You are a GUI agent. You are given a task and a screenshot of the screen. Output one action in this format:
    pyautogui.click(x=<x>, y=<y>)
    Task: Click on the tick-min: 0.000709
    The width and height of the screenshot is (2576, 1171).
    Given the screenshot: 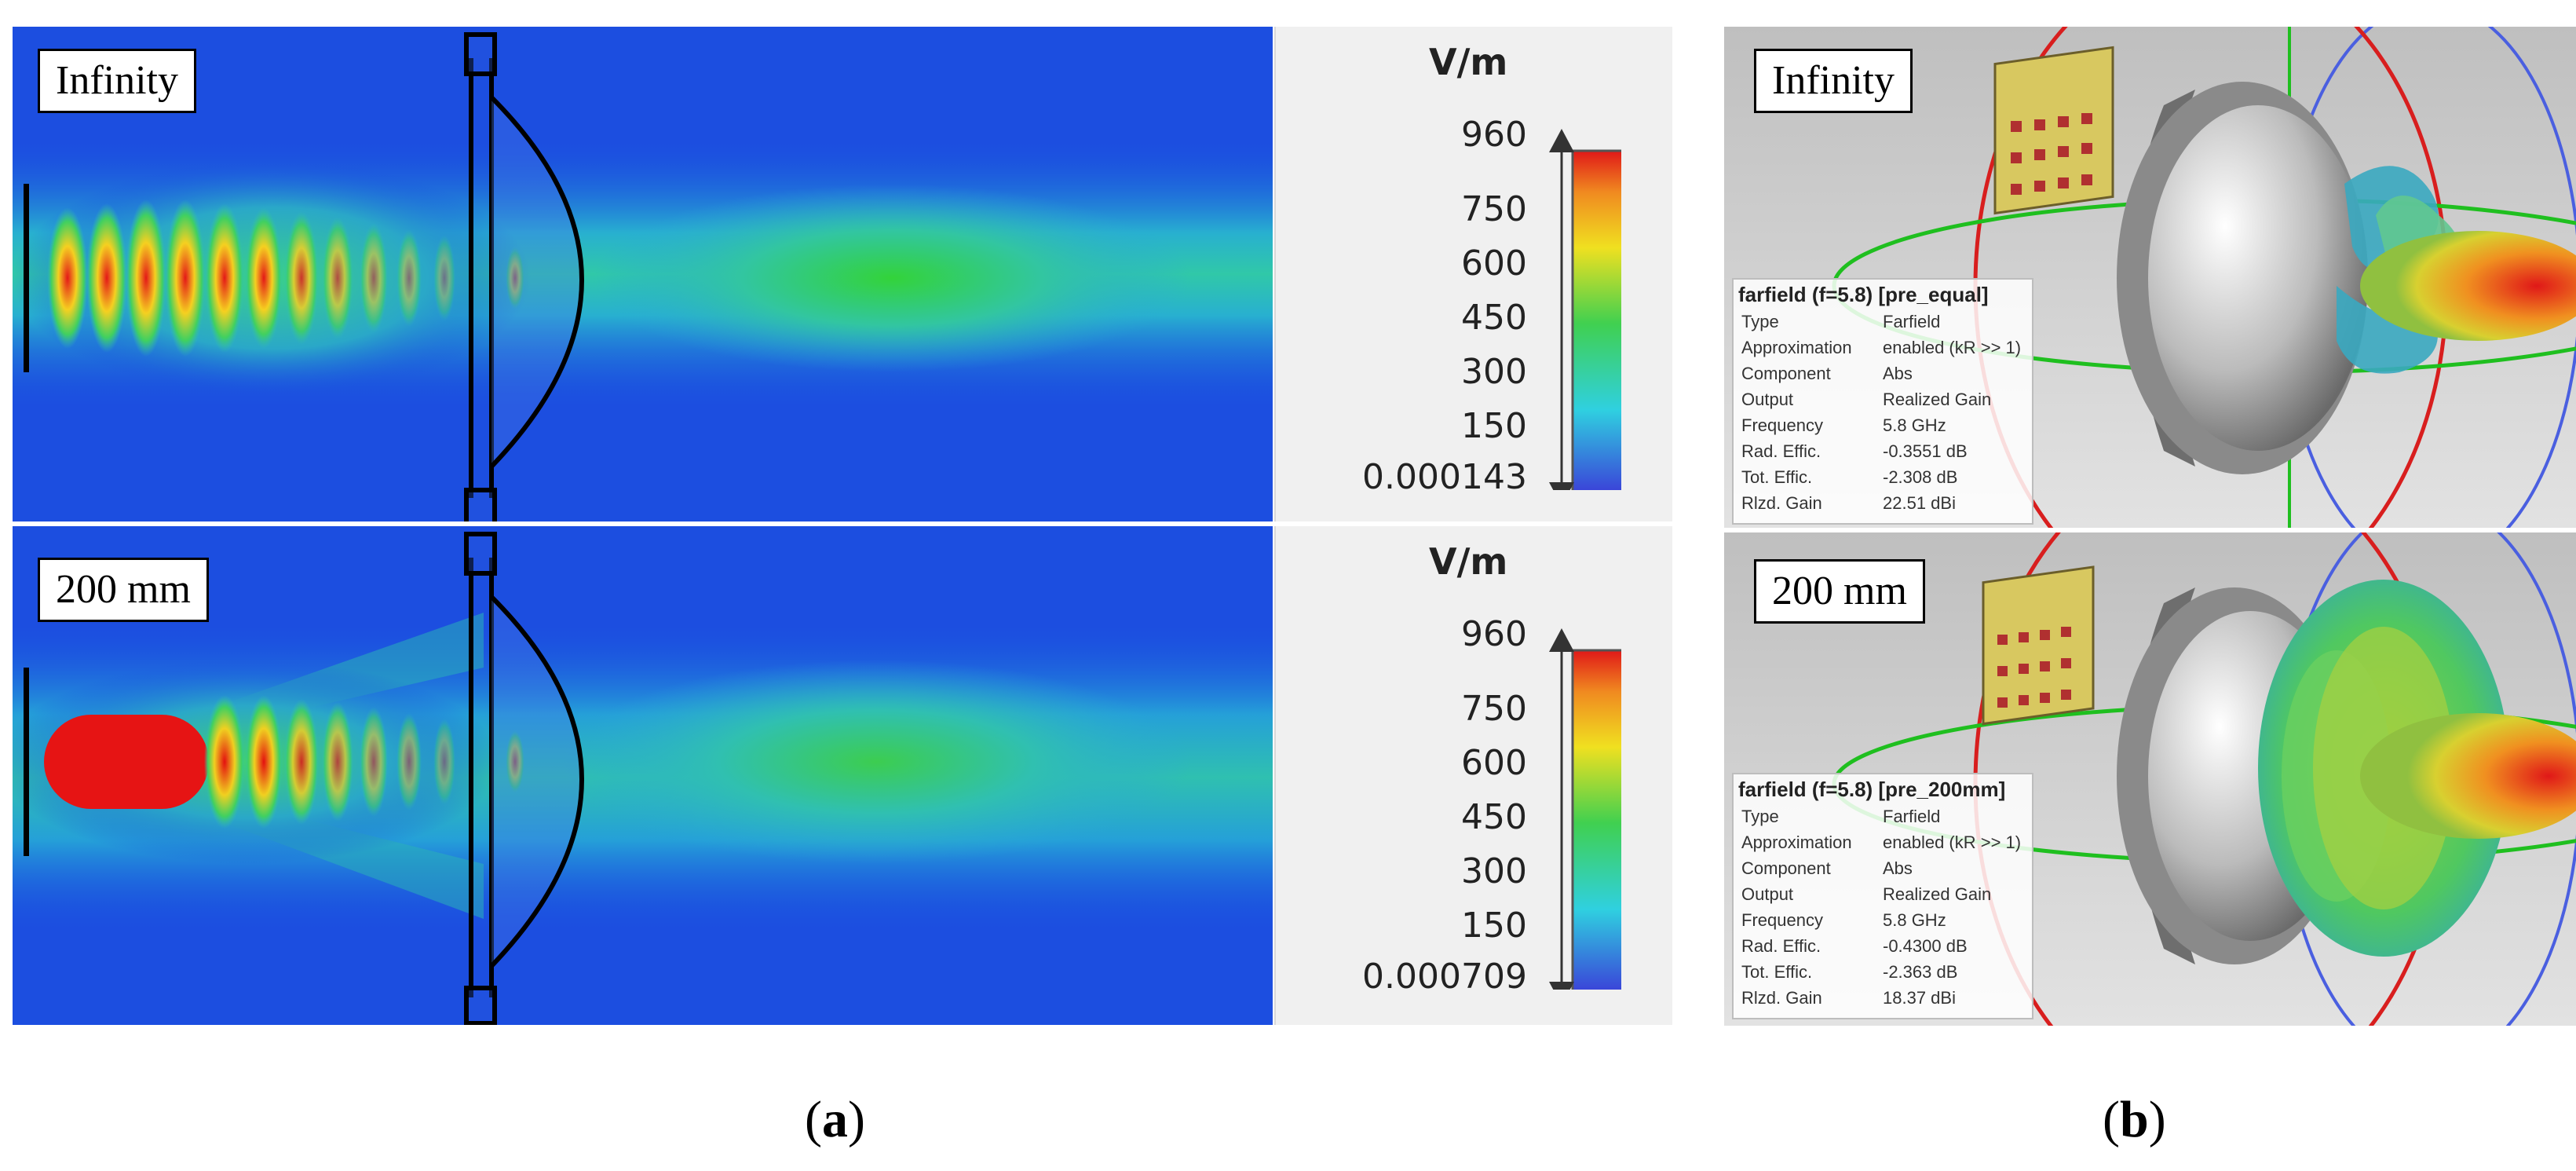 What is the action you would take?
    pyautogui.click(x=1444, y=977)
    